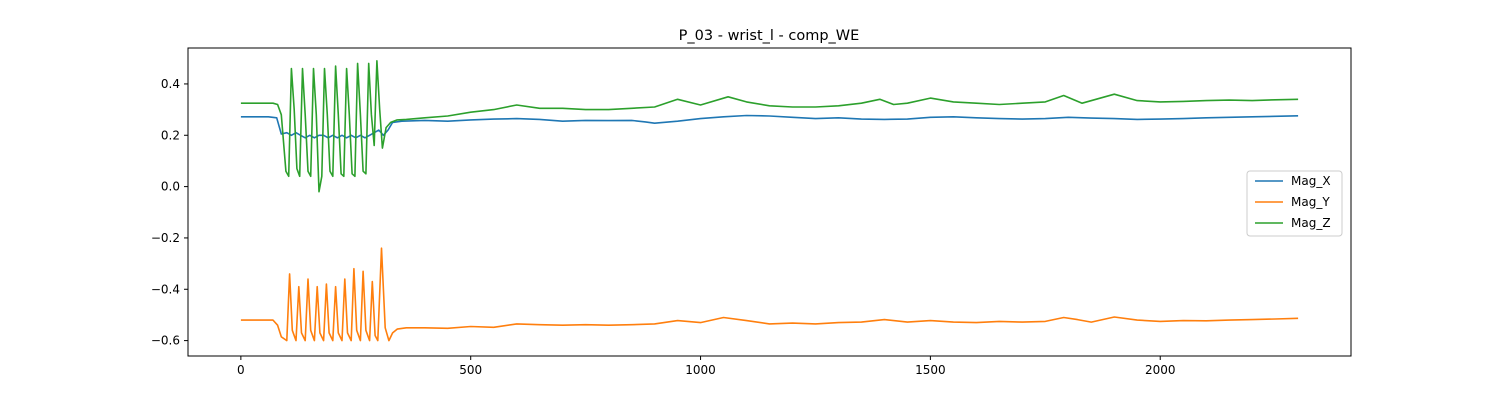 The height and width of the screenshot is (400, 1500). I want to click on x-tick-label: 2000, so click(1160, 370).